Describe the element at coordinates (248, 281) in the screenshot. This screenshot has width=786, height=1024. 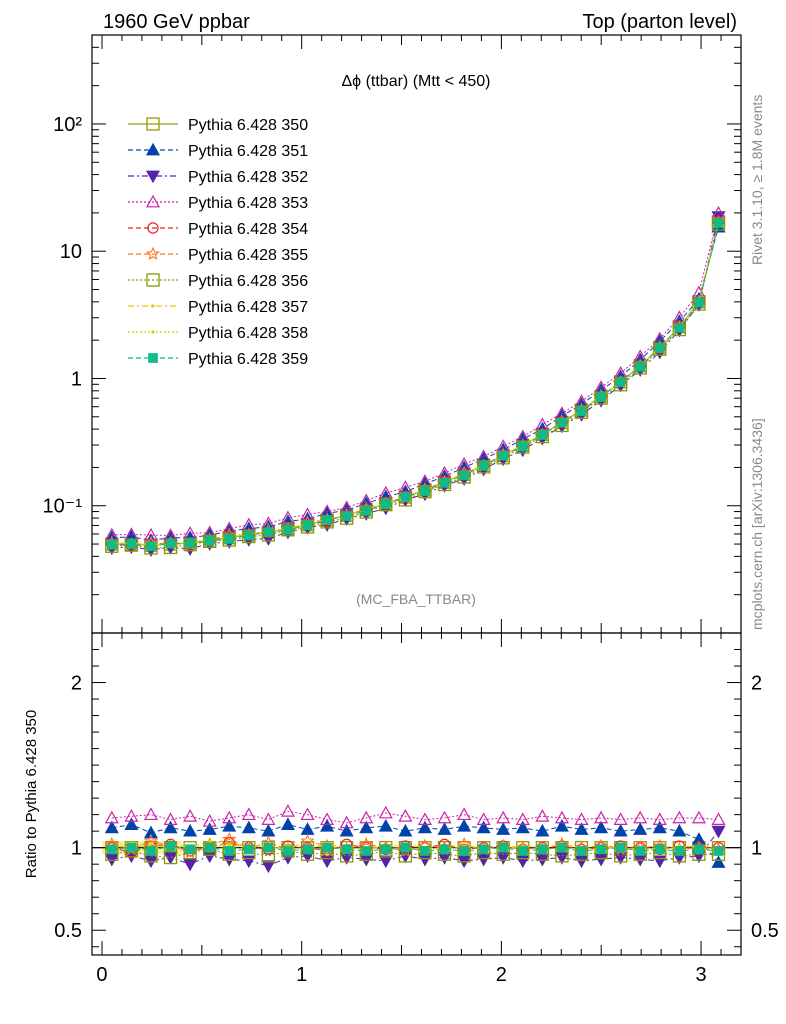
I see `legend-label: Pythia 6.428 356` at that location.